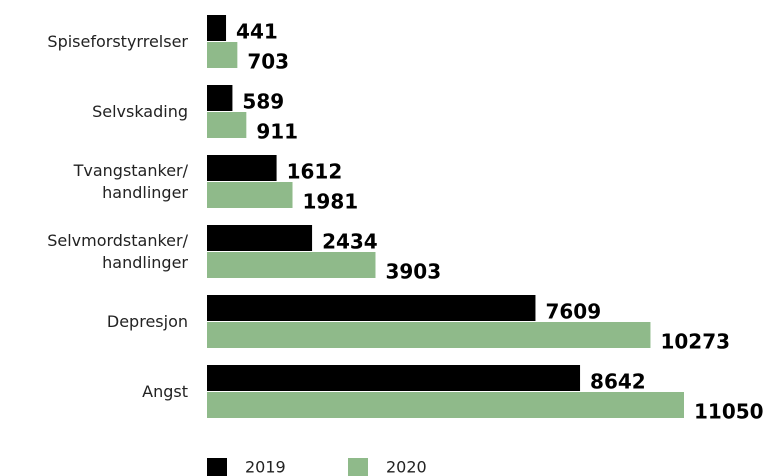 Image resolution: width=775 pixels, height=476 pixels. Describe the element at coordinates (147, 321) in the screenshot. I see `category-label: Depresjon` at that location.